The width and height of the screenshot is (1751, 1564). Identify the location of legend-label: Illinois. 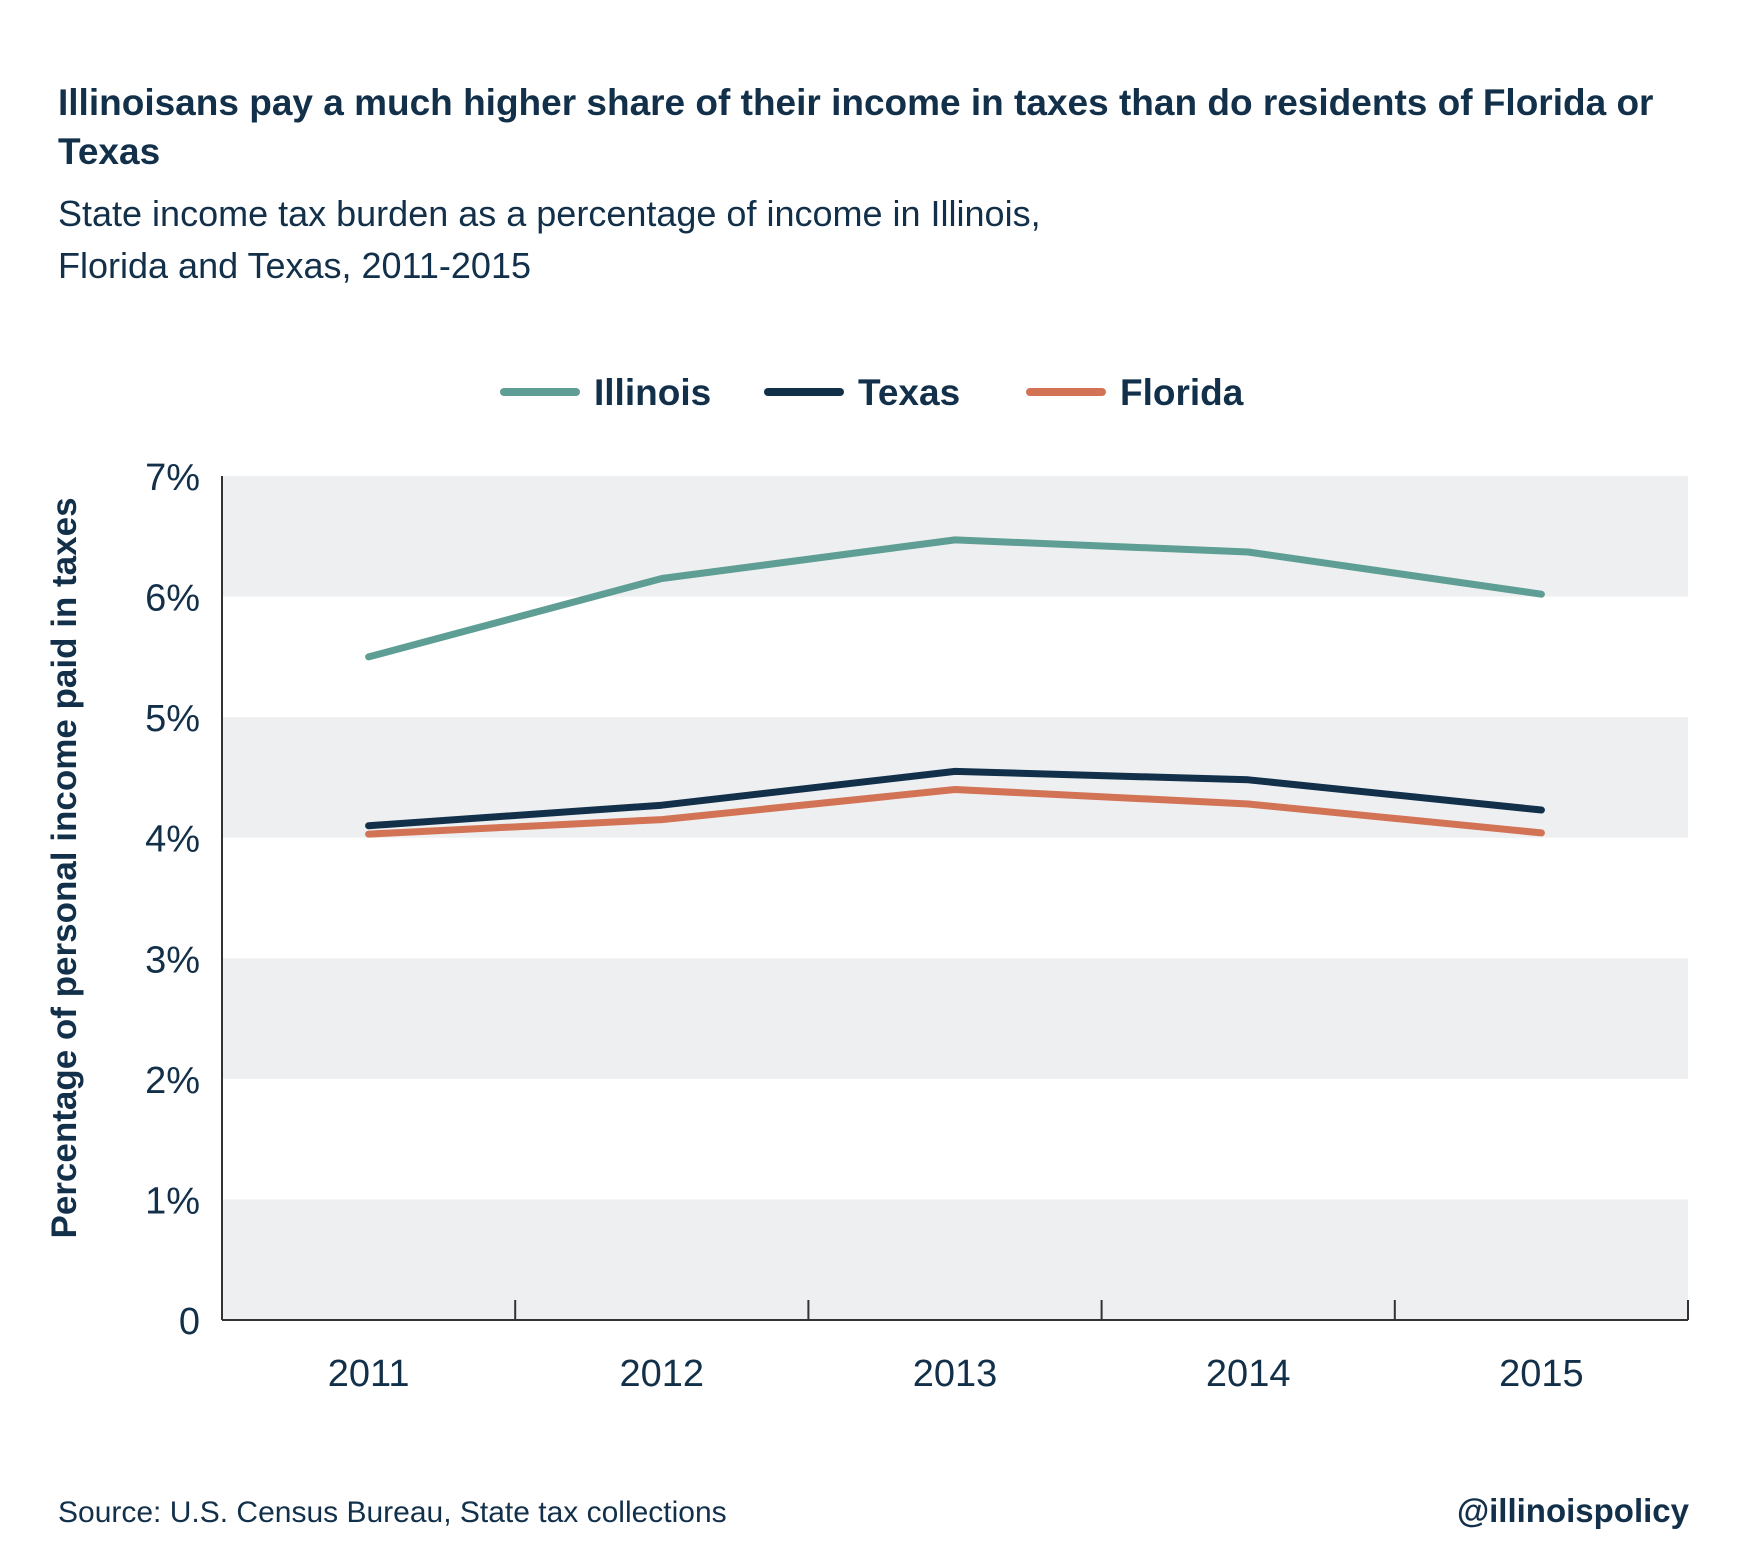
(652, 392).